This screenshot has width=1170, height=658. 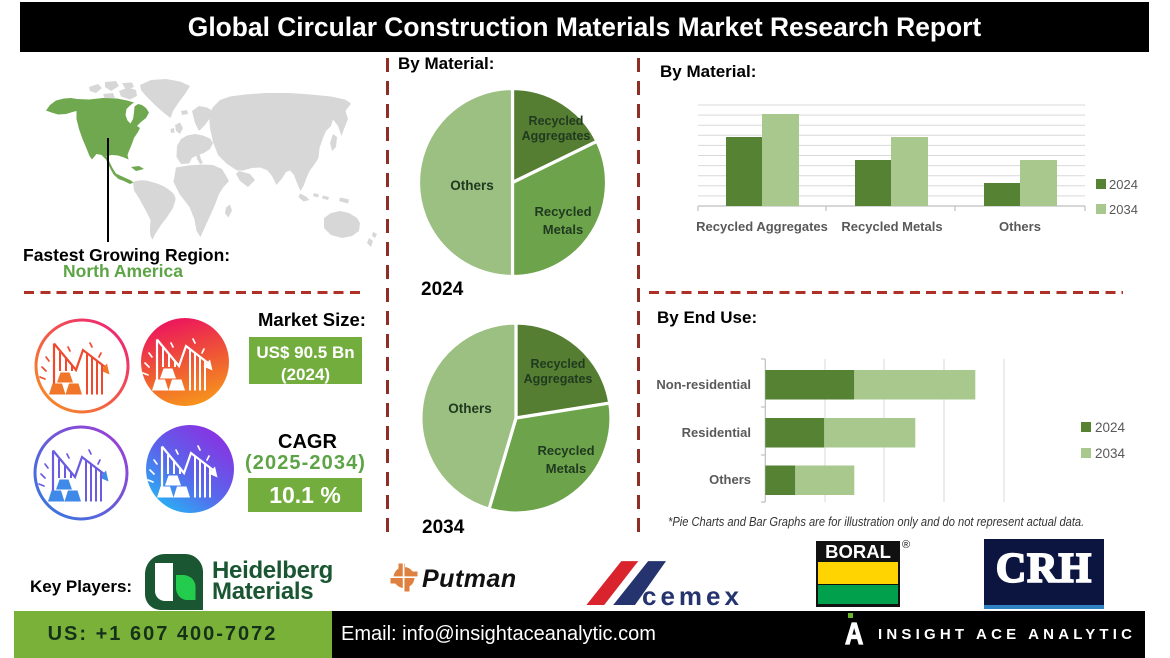 I want to click on svg-text: cemex, so click(x=692, y=593).